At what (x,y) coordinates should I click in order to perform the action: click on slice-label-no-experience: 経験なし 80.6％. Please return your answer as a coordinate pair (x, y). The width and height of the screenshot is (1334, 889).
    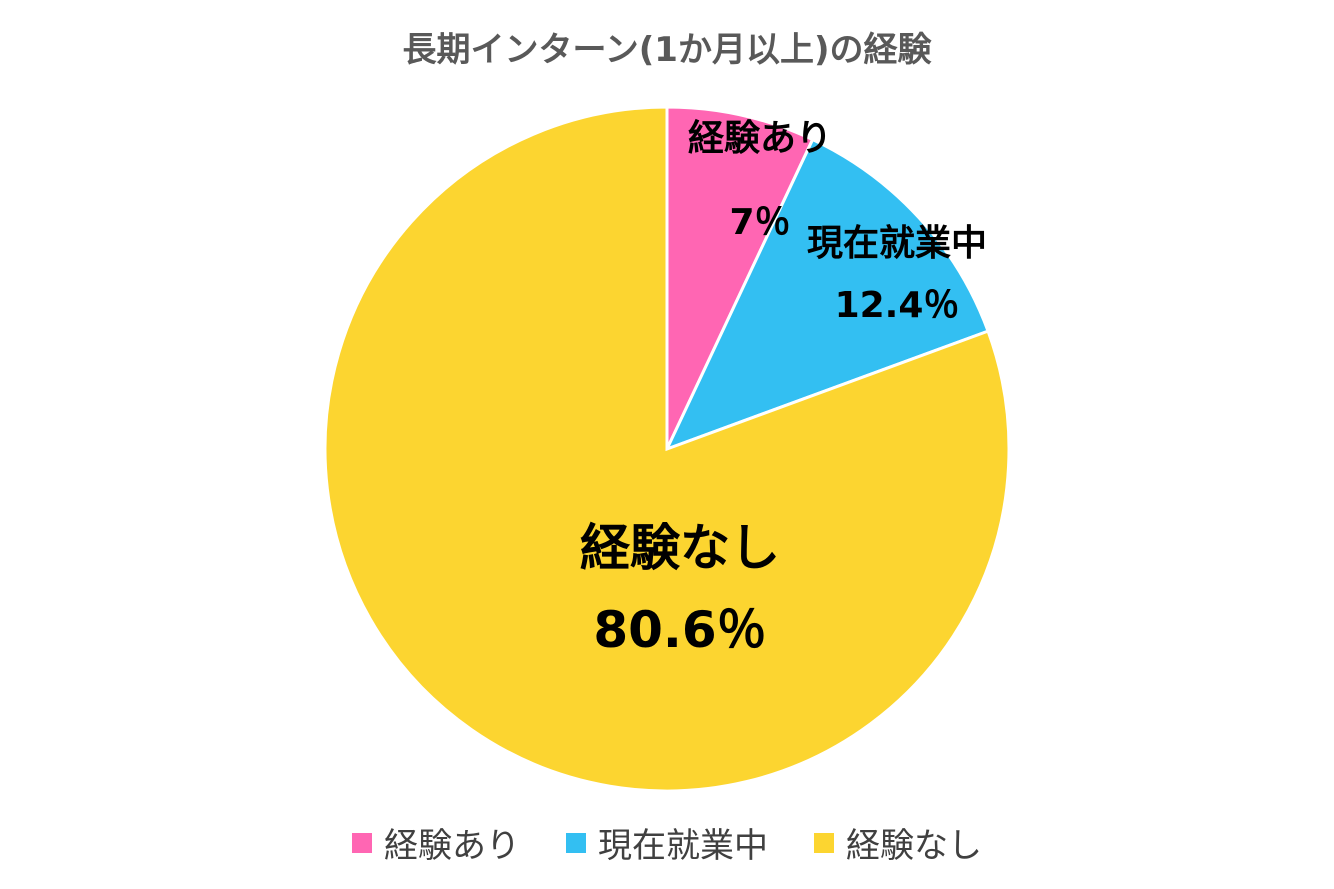
    Looking at the image, I should click on (680, 589).